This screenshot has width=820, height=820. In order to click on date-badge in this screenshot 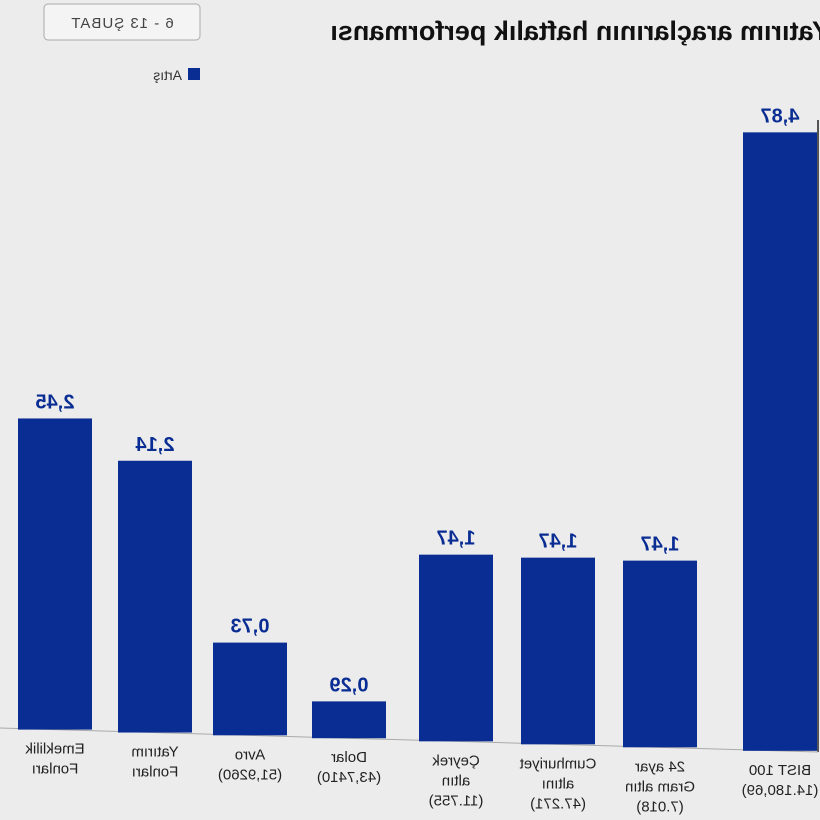, I will do `click(122, 22)`.